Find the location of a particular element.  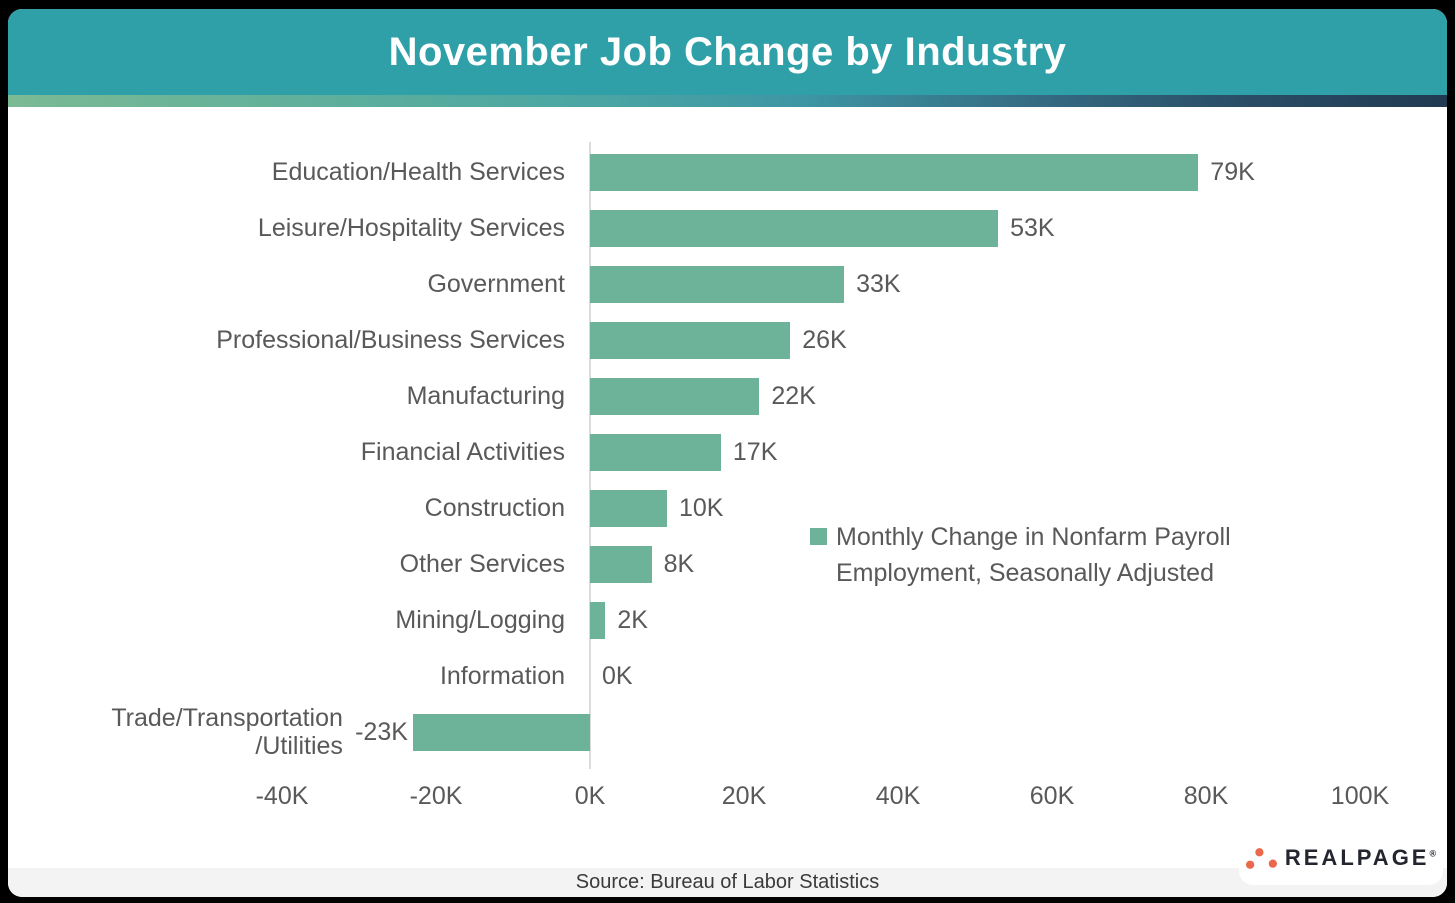

value-label: 0K is located at coordinates (617, 676).